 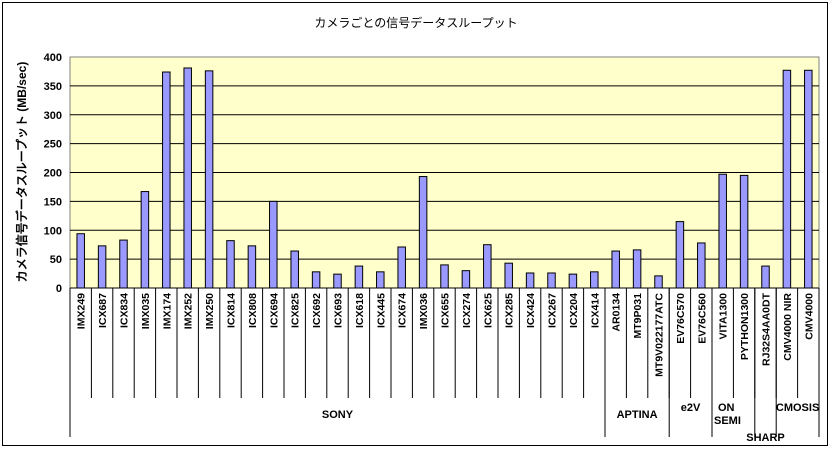 What do you see at coordinates (510, 310) in the screenshot?
I see `x-tick-label: ICX285` at bounding box center [510, 310].